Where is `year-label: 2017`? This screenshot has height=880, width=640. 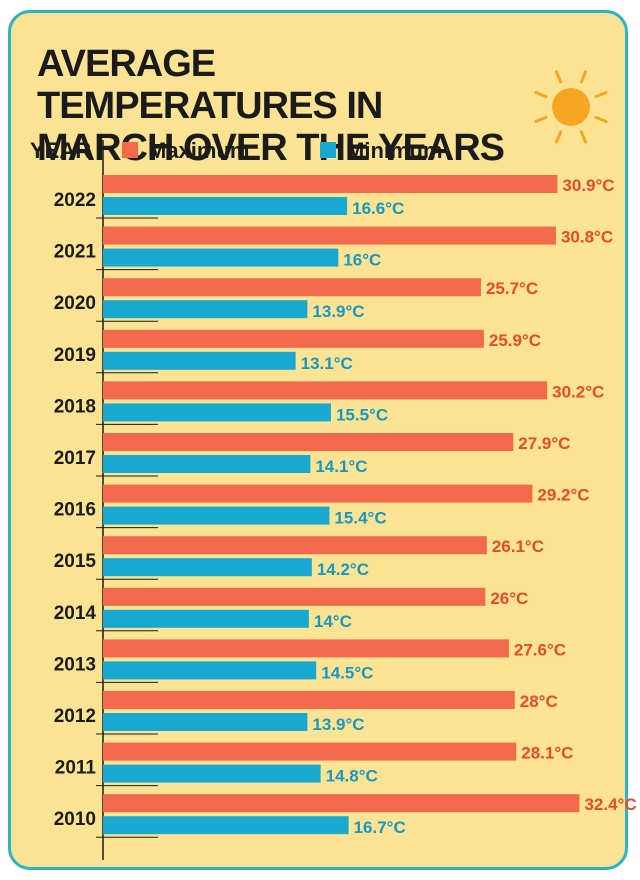
year-label: 2017 is located at coordinates (75, 458).